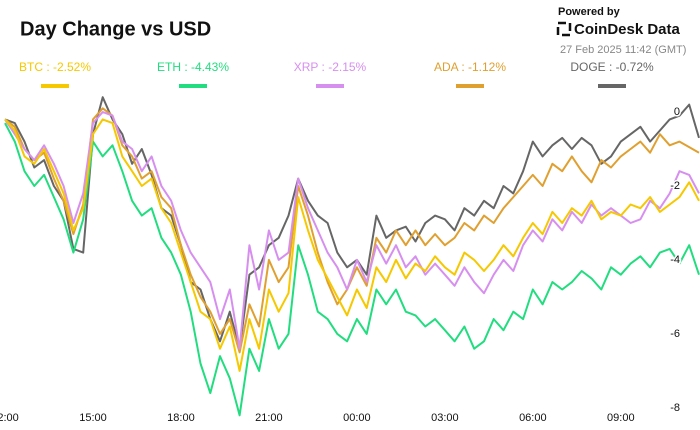  I want to click on x-tick-label: 18:00, so click(181, 418).